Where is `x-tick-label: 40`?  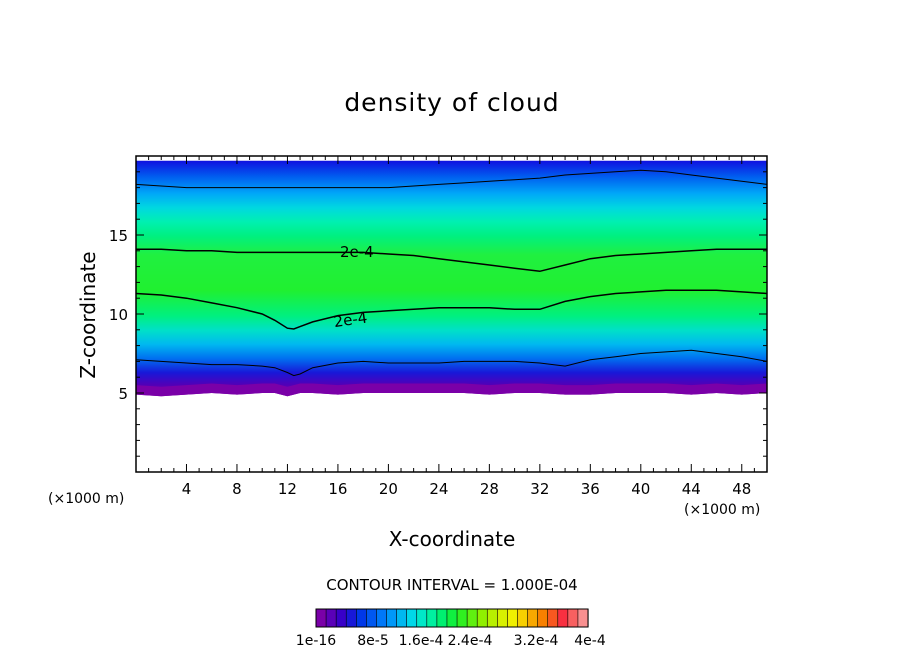 x-tick-label: 40 is located at coordinates (640, 489).